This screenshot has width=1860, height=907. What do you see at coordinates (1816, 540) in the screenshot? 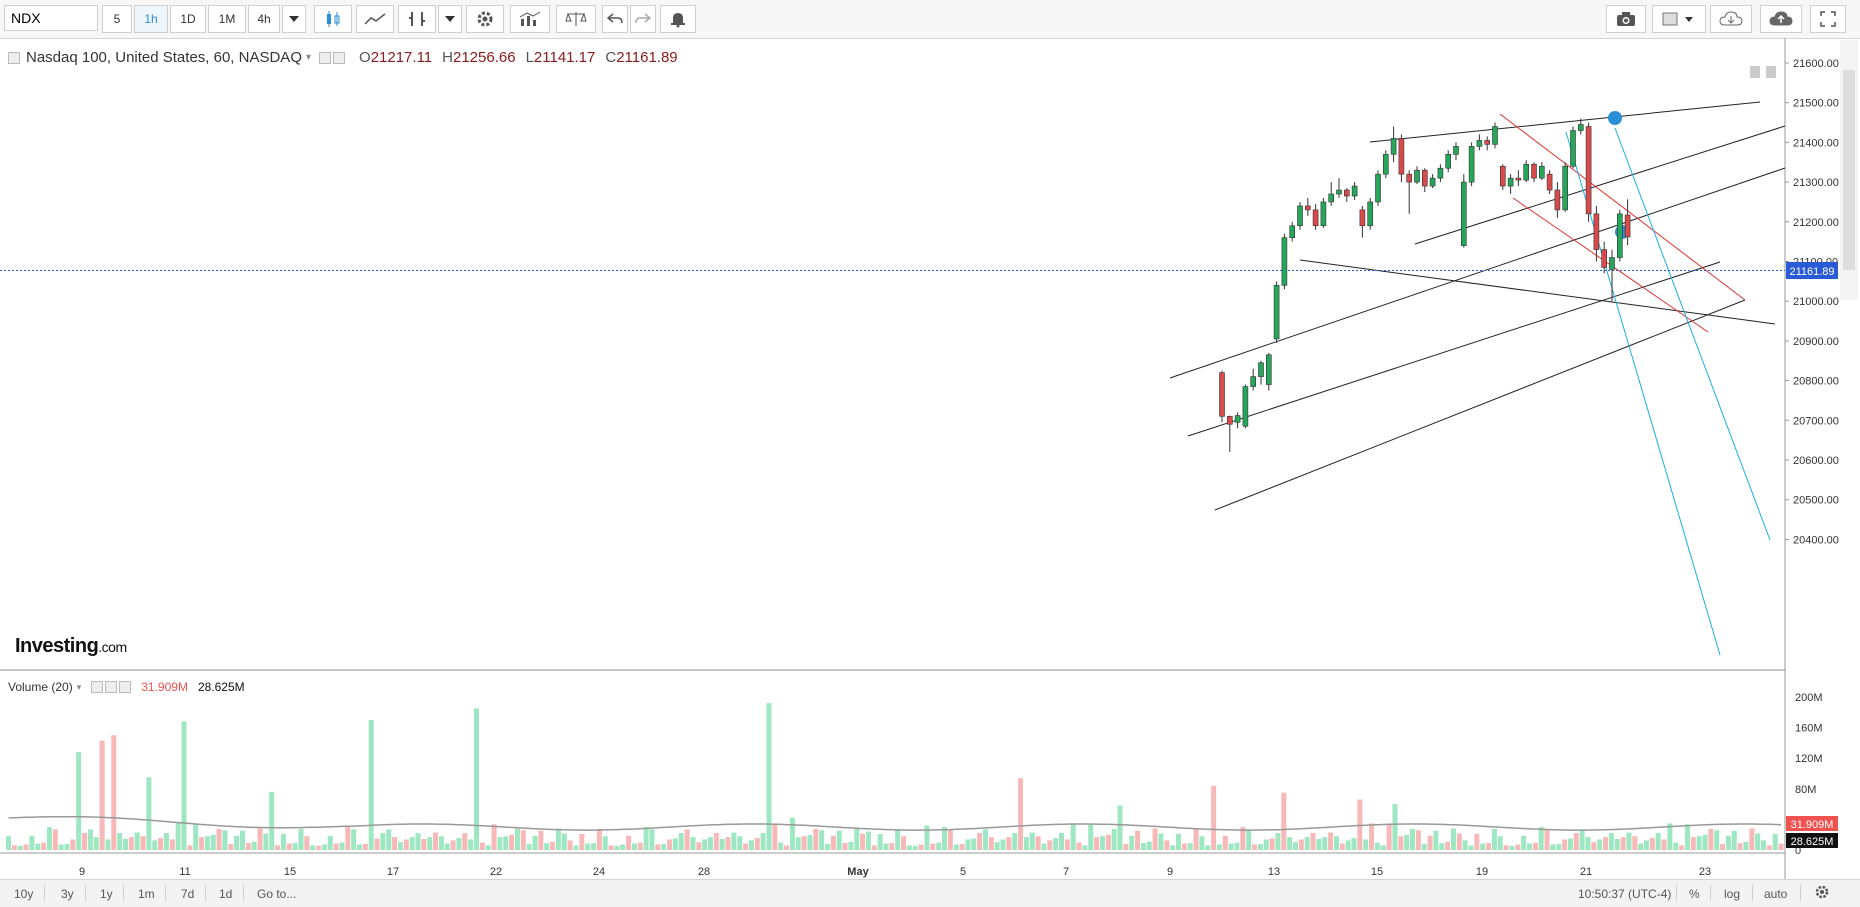
I see `price-tick-label: 20400.00` at bounding box center [1816, 540].